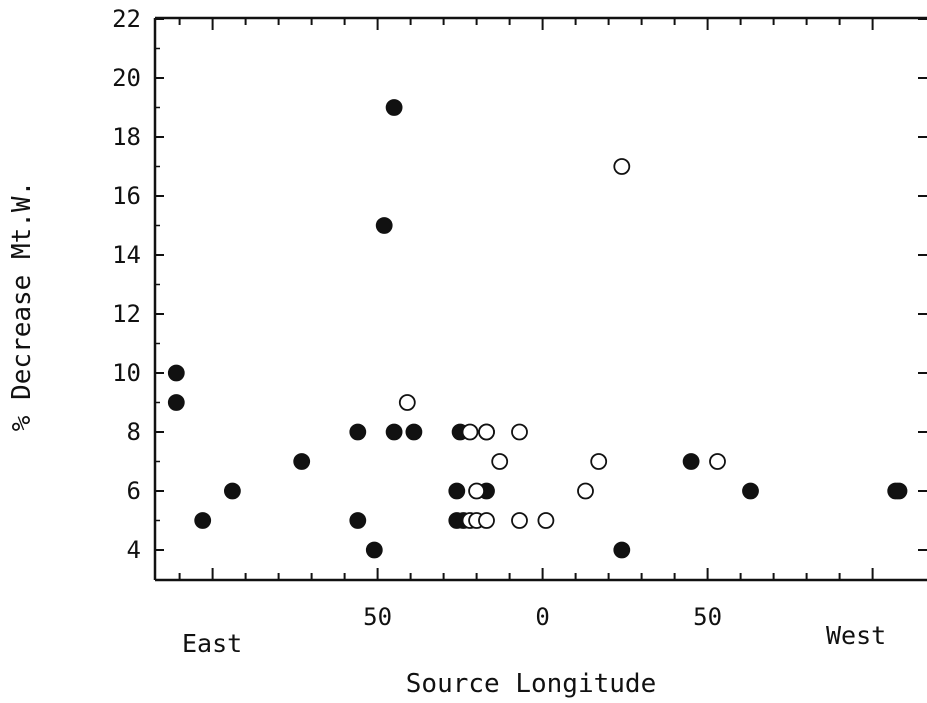 The height and width of the screenshot is (703, 927). Describe the element at coordinates (212, 643) in the screenshot. I see `x-direction-label-east: East` at that location.